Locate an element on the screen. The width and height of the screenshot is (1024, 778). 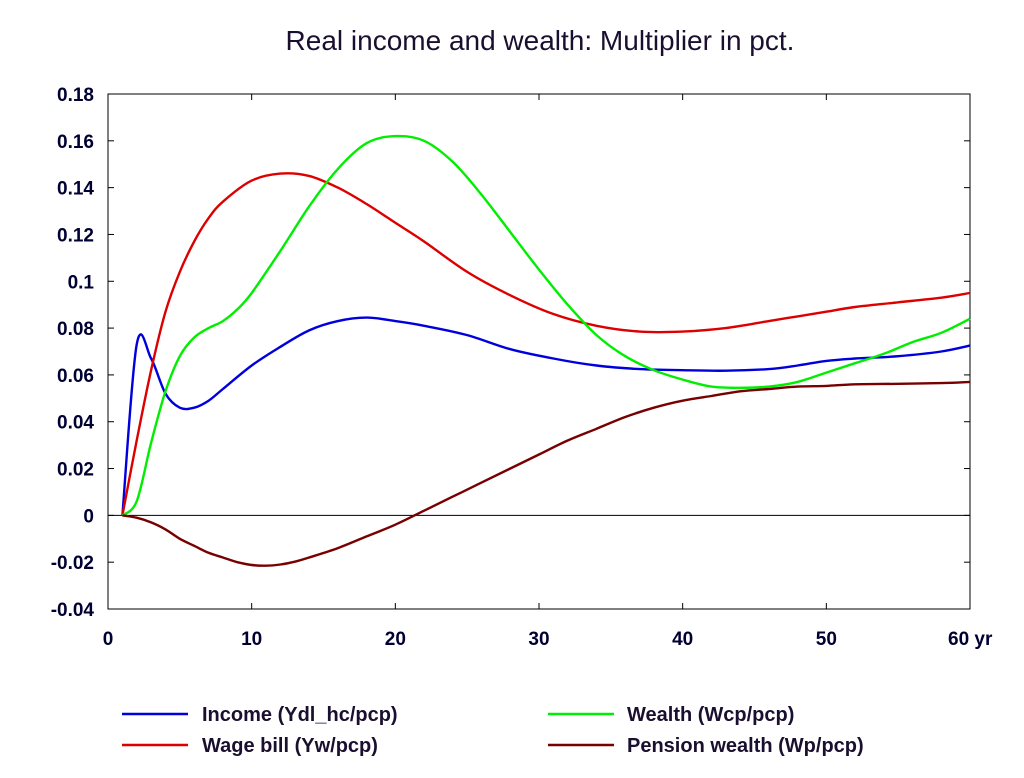
y-tick-label: -0.04 is located at coordinates (73, 610).